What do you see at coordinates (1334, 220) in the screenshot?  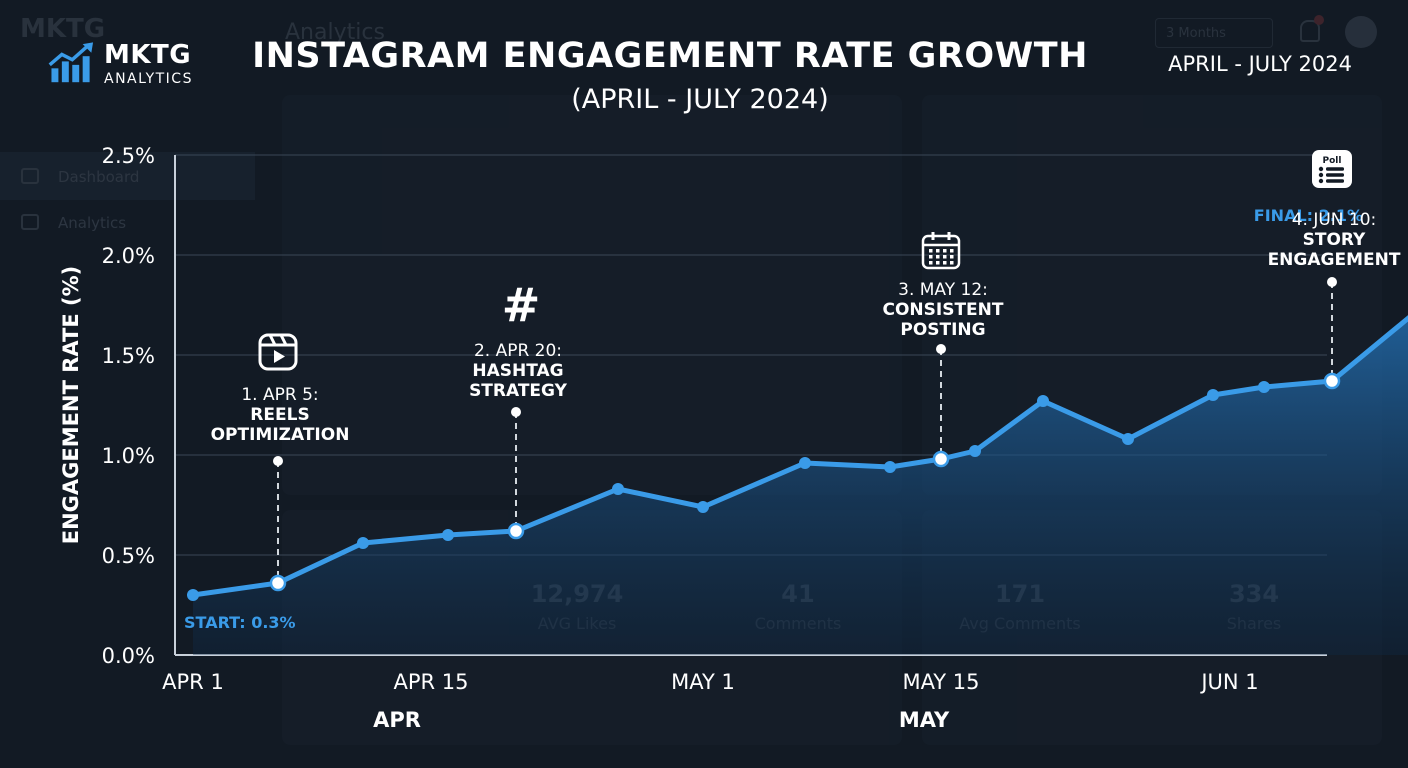 I see `annotation-date: 4. JUN 10:` at bounding box center [1334, 220].